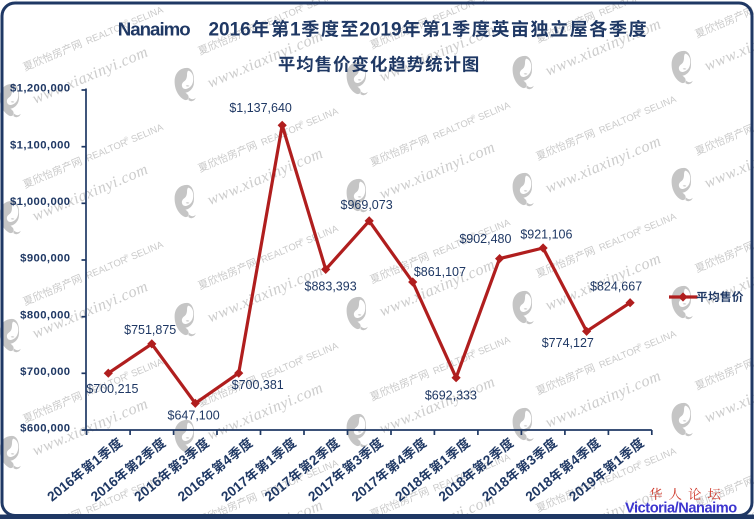 The width and height of the screenshot is (754, 519). What do you see at coordinates (258, 385) in the screenshot?
I see `svg-text: $700,381` at bounding box center [258, 385].